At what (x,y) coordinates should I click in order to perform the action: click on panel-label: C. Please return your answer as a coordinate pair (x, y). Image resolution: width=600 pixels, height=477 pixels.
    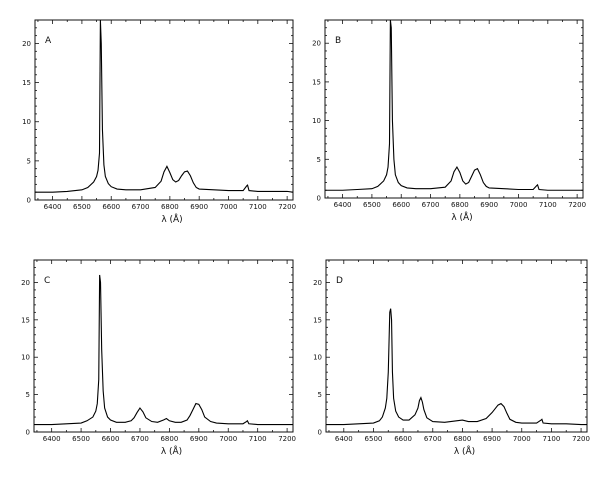
    Looking at the image, I should click on (47, 281).